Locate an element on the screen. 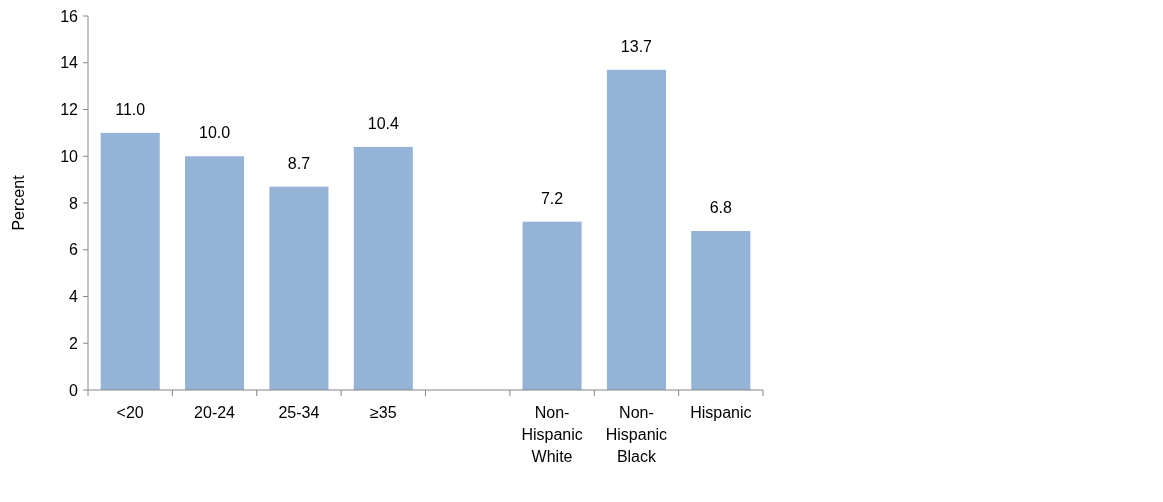  y-tick-label: 0 is located at coordinates (74, 390).